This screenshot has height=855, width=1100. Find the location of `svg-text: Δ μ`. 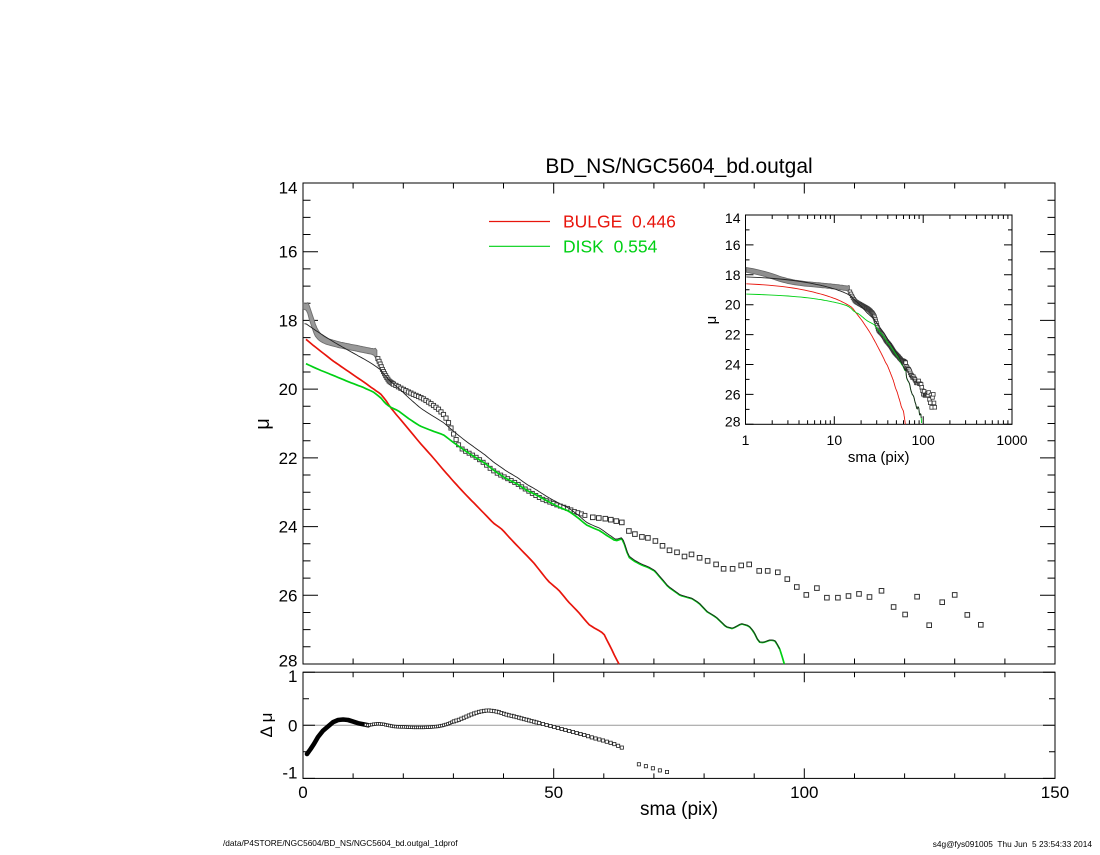

svg-text: Δ μ is located at coordinates (266, 725).